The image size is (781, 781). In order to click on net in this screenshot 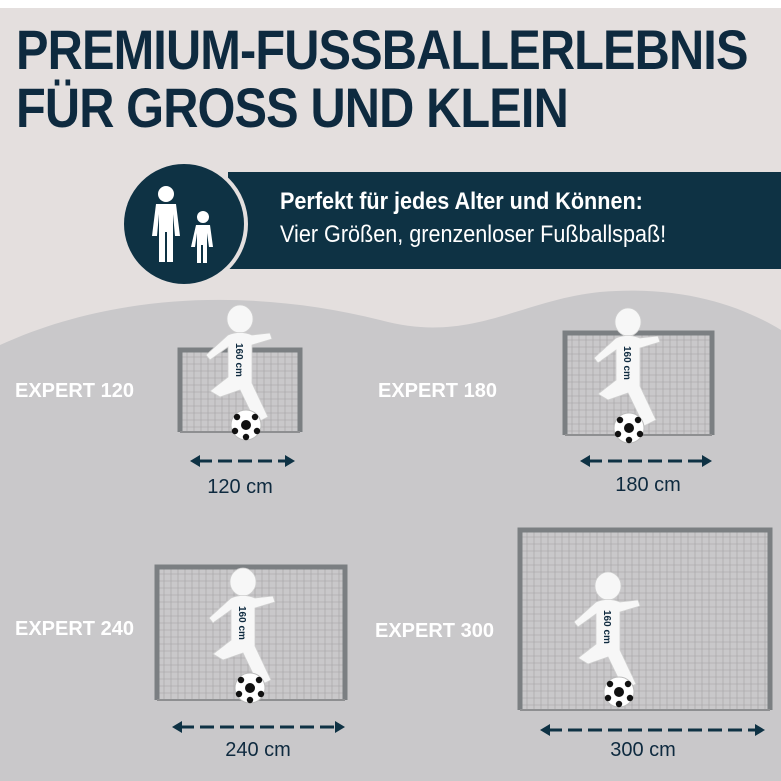, I will do `click(644, 619)`.